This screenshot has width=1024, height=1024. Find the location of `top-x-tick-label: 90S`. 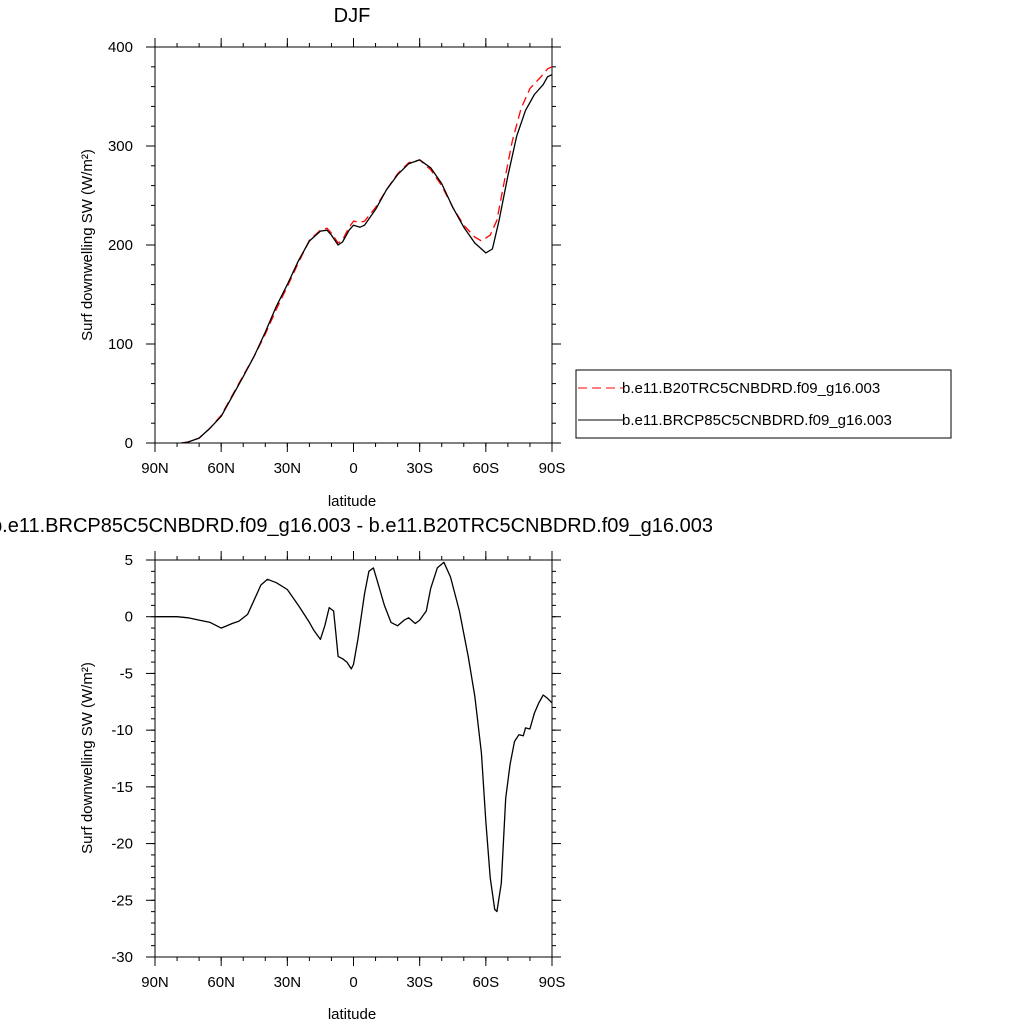

top-x-tick-label: 90S is located at coordinates (552, 468).